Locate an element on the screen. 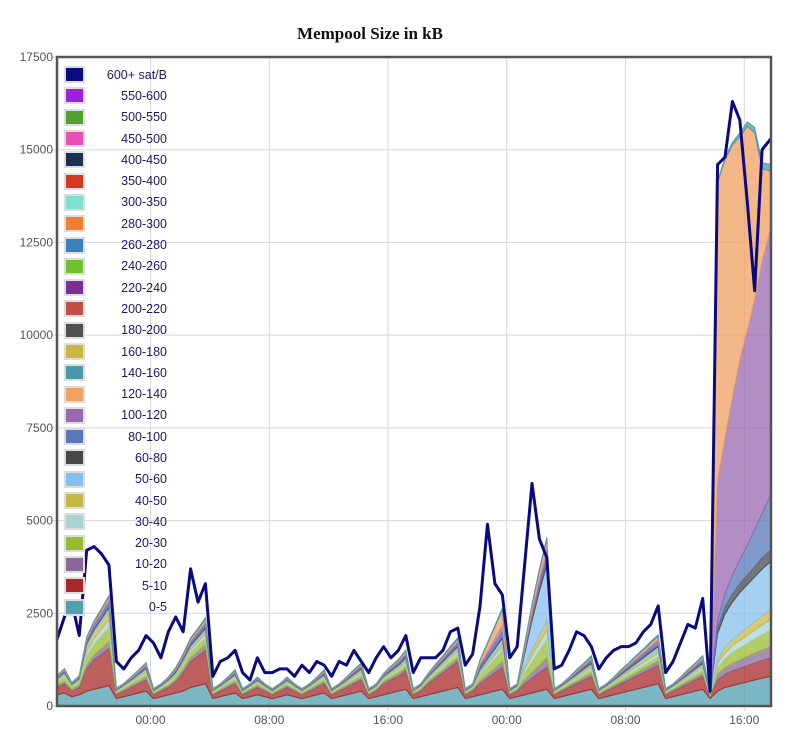 The width and height of the screenshot is (803, 749). legend-item: 30-40 is located at coordinates (115, 521).